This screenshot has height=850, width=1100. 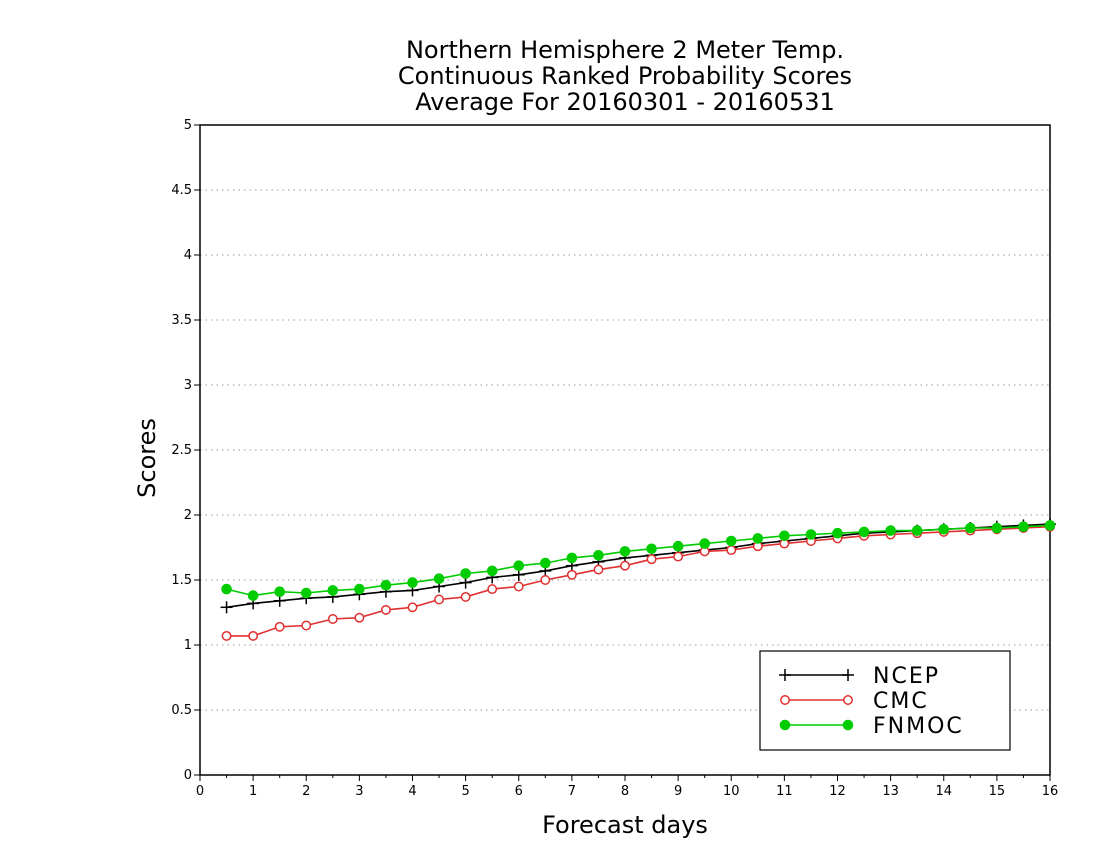 What do you see at coordinates (918, 726) in the screenshot?
I see `legend-label: FNMOC` at bounding box center [918, 726].